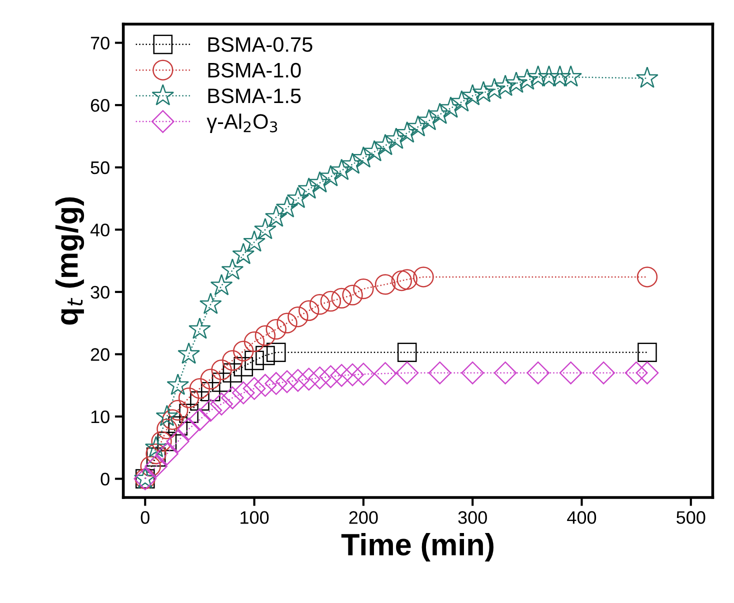 The height and width of the screenshot is (603, 734). I want to click on x-tick-label: 400, so click(581, 517).